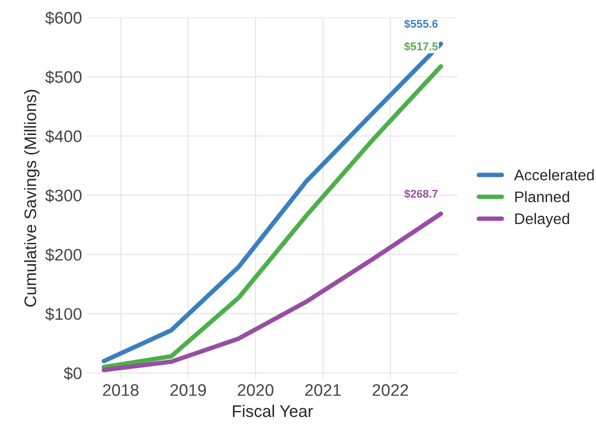 Image resolution: width=596 pixels, height=438 pixels. What do you see at coordinates (121, 390) in the screenshot?
I see `x-tick-label: 2018` at bounding box center [121, 390].